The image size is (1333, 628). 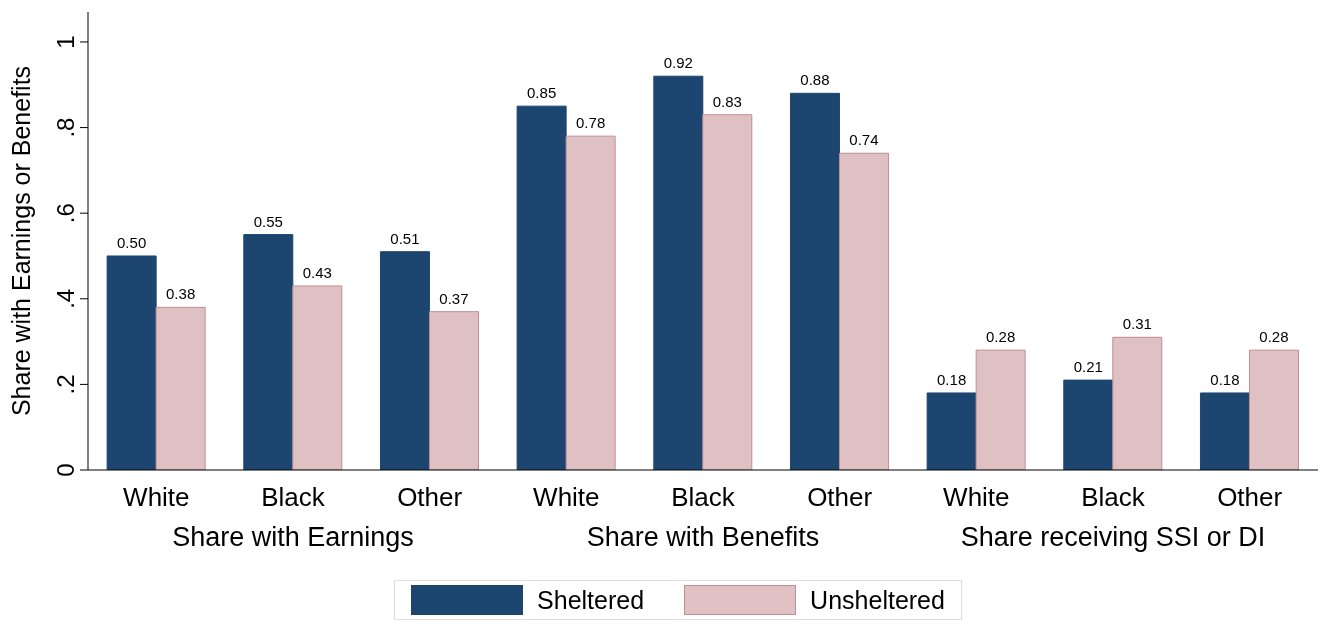 I want to click on text: Share with Benefits, so click(x=703, y=537).